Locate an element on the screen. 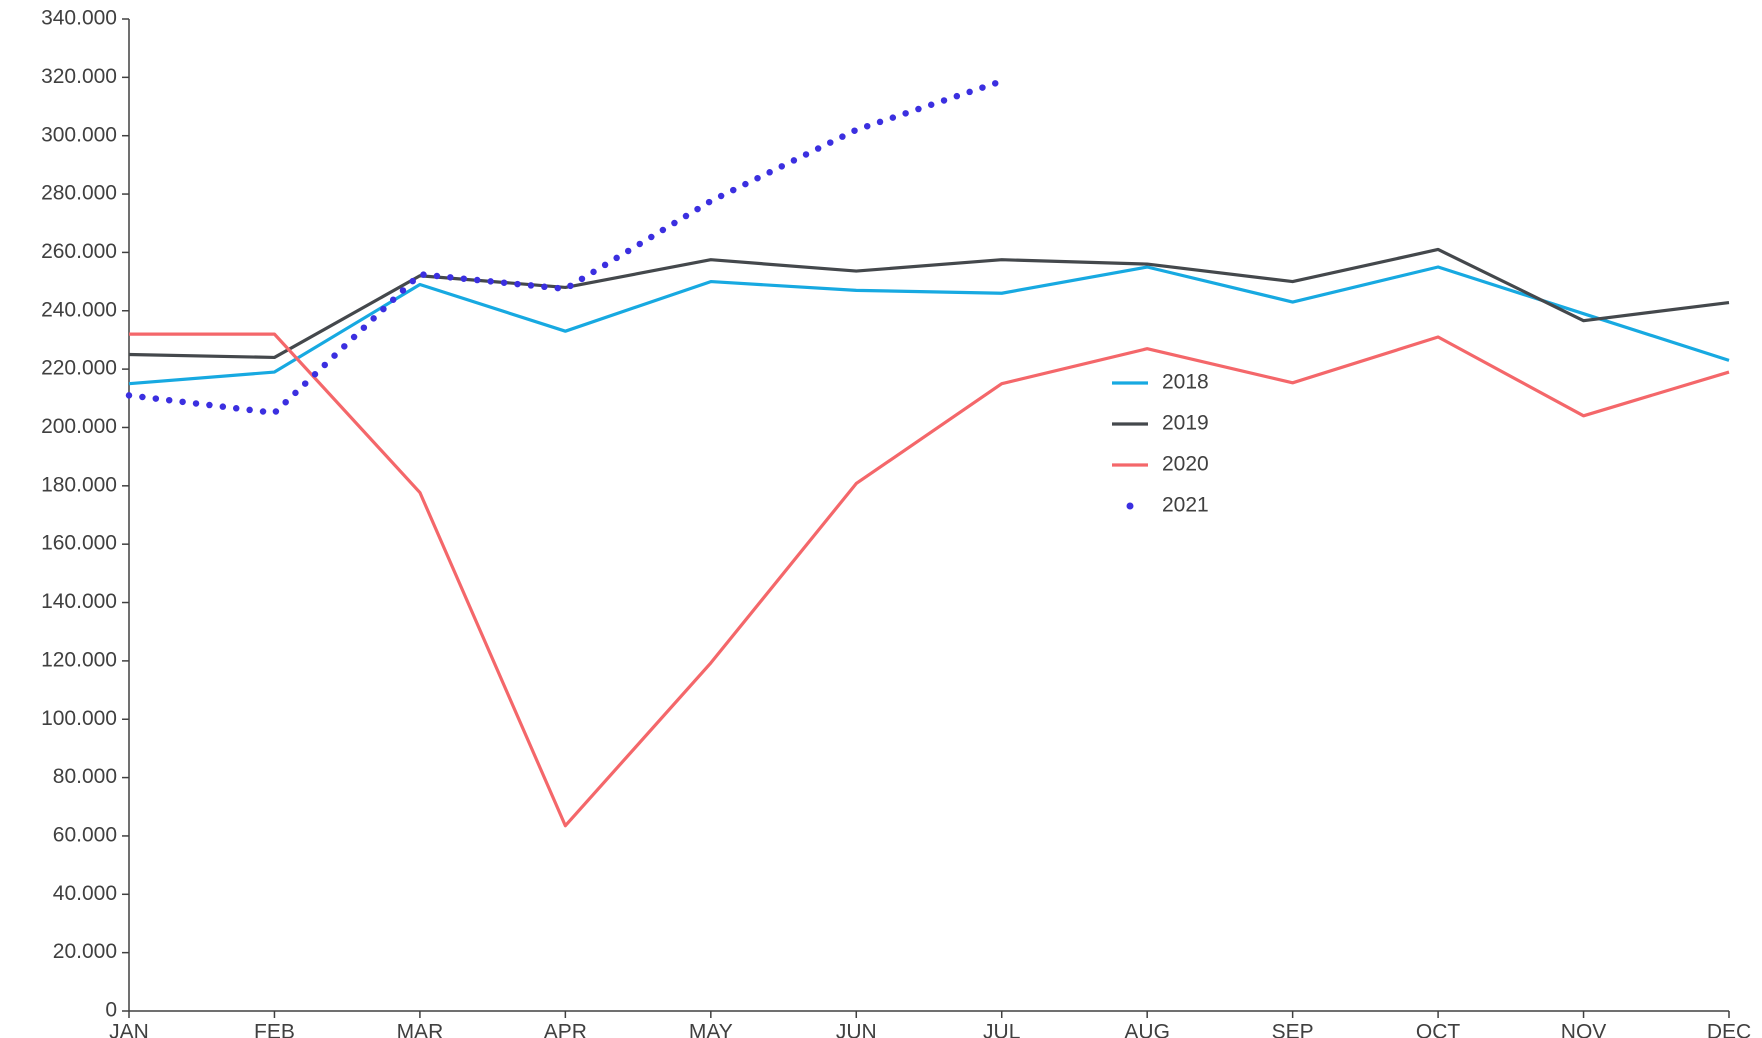 The width and height of the screenshot is (1762, 1038). legend-label: 2018 is located at coordinates (1185, 382).